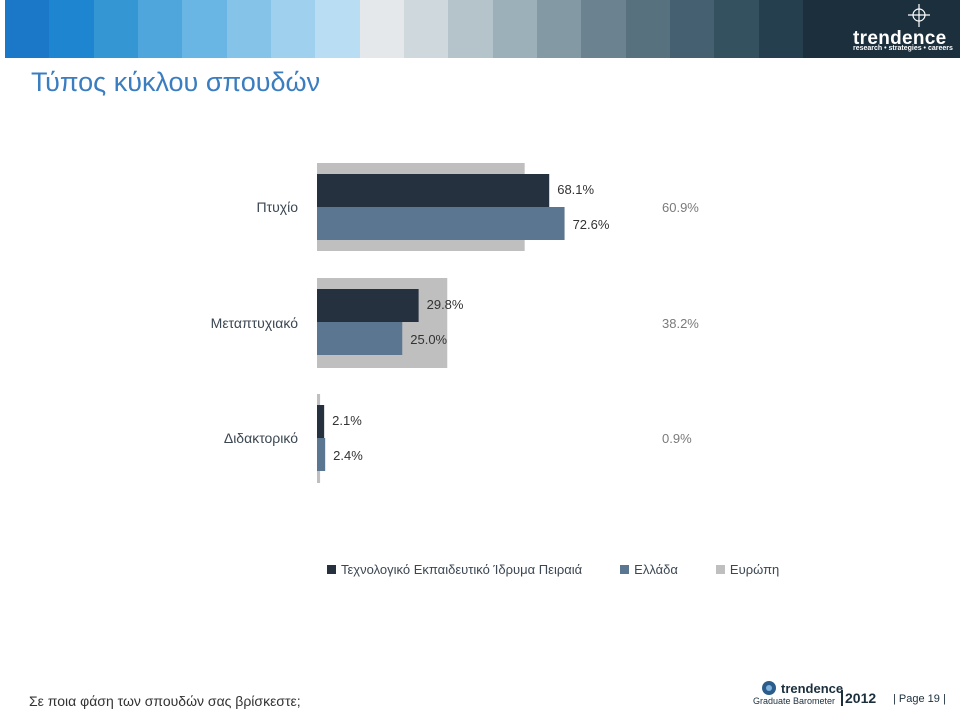  What do you see at coordinates (680, 207) in the screenshot?
I see `data-label-europe: 60.9%` at bounding box center [680, 207].